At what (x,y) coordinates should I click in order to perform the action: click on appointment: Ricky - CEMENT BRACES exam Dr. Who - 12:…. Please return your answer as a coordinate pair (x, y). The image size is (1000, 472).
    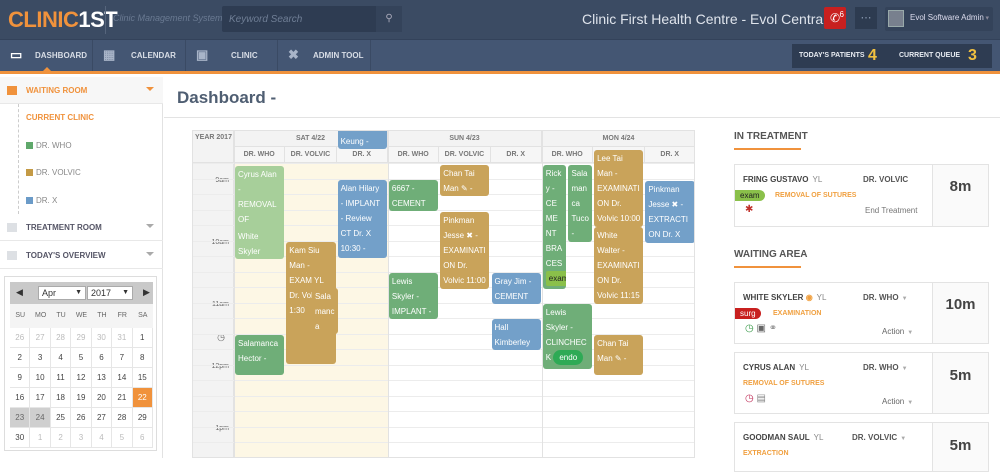
    Looking at the image, I should click on (554, 227).